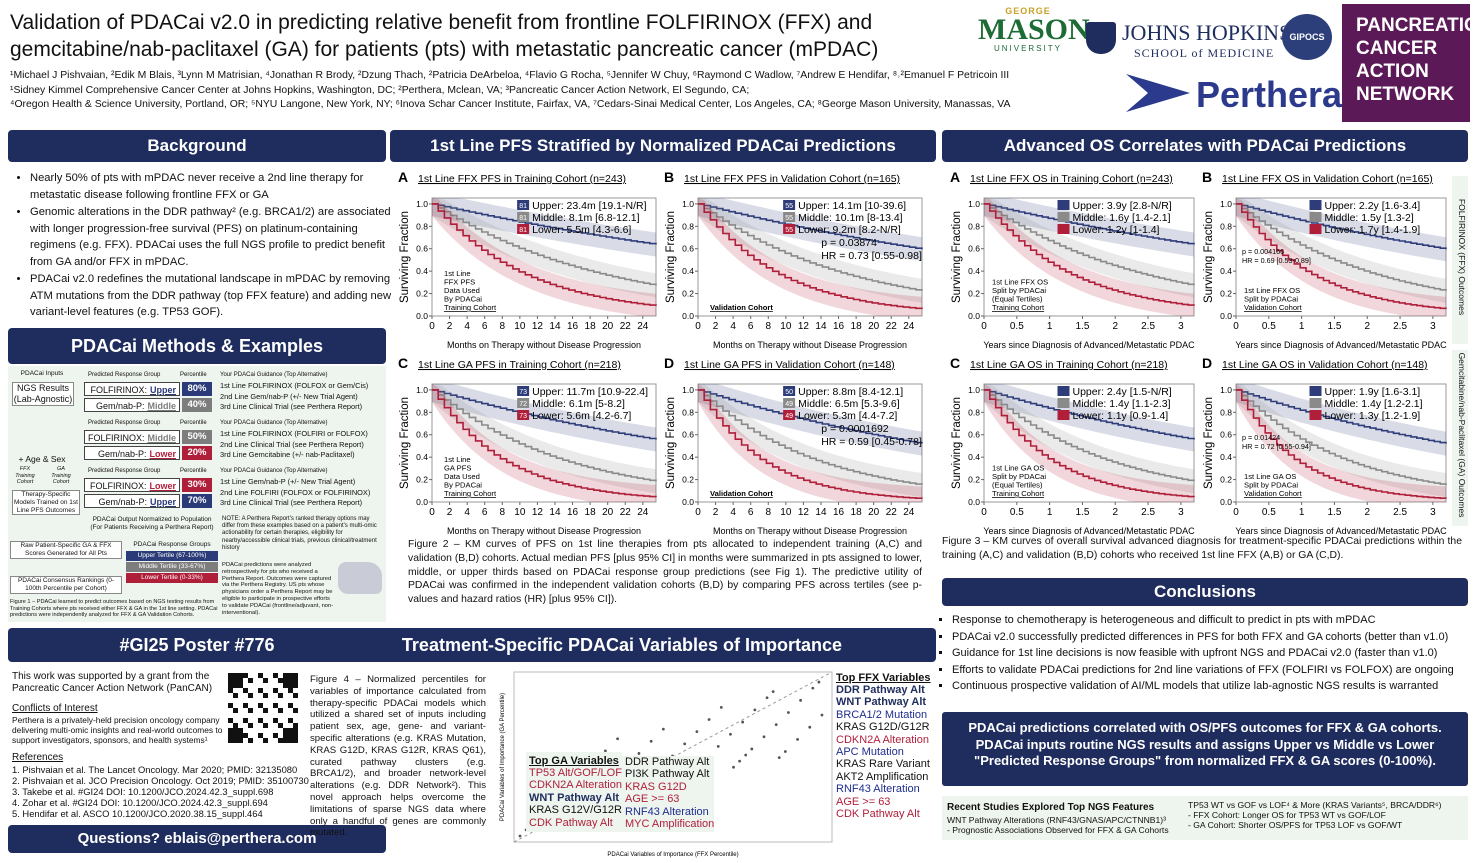  What do you see at coordinates (1374, 404) in the screenshot?
I see `legend-text: Middle: 1.4y [1.2-2.1]` at bounding box center [1374, 404].